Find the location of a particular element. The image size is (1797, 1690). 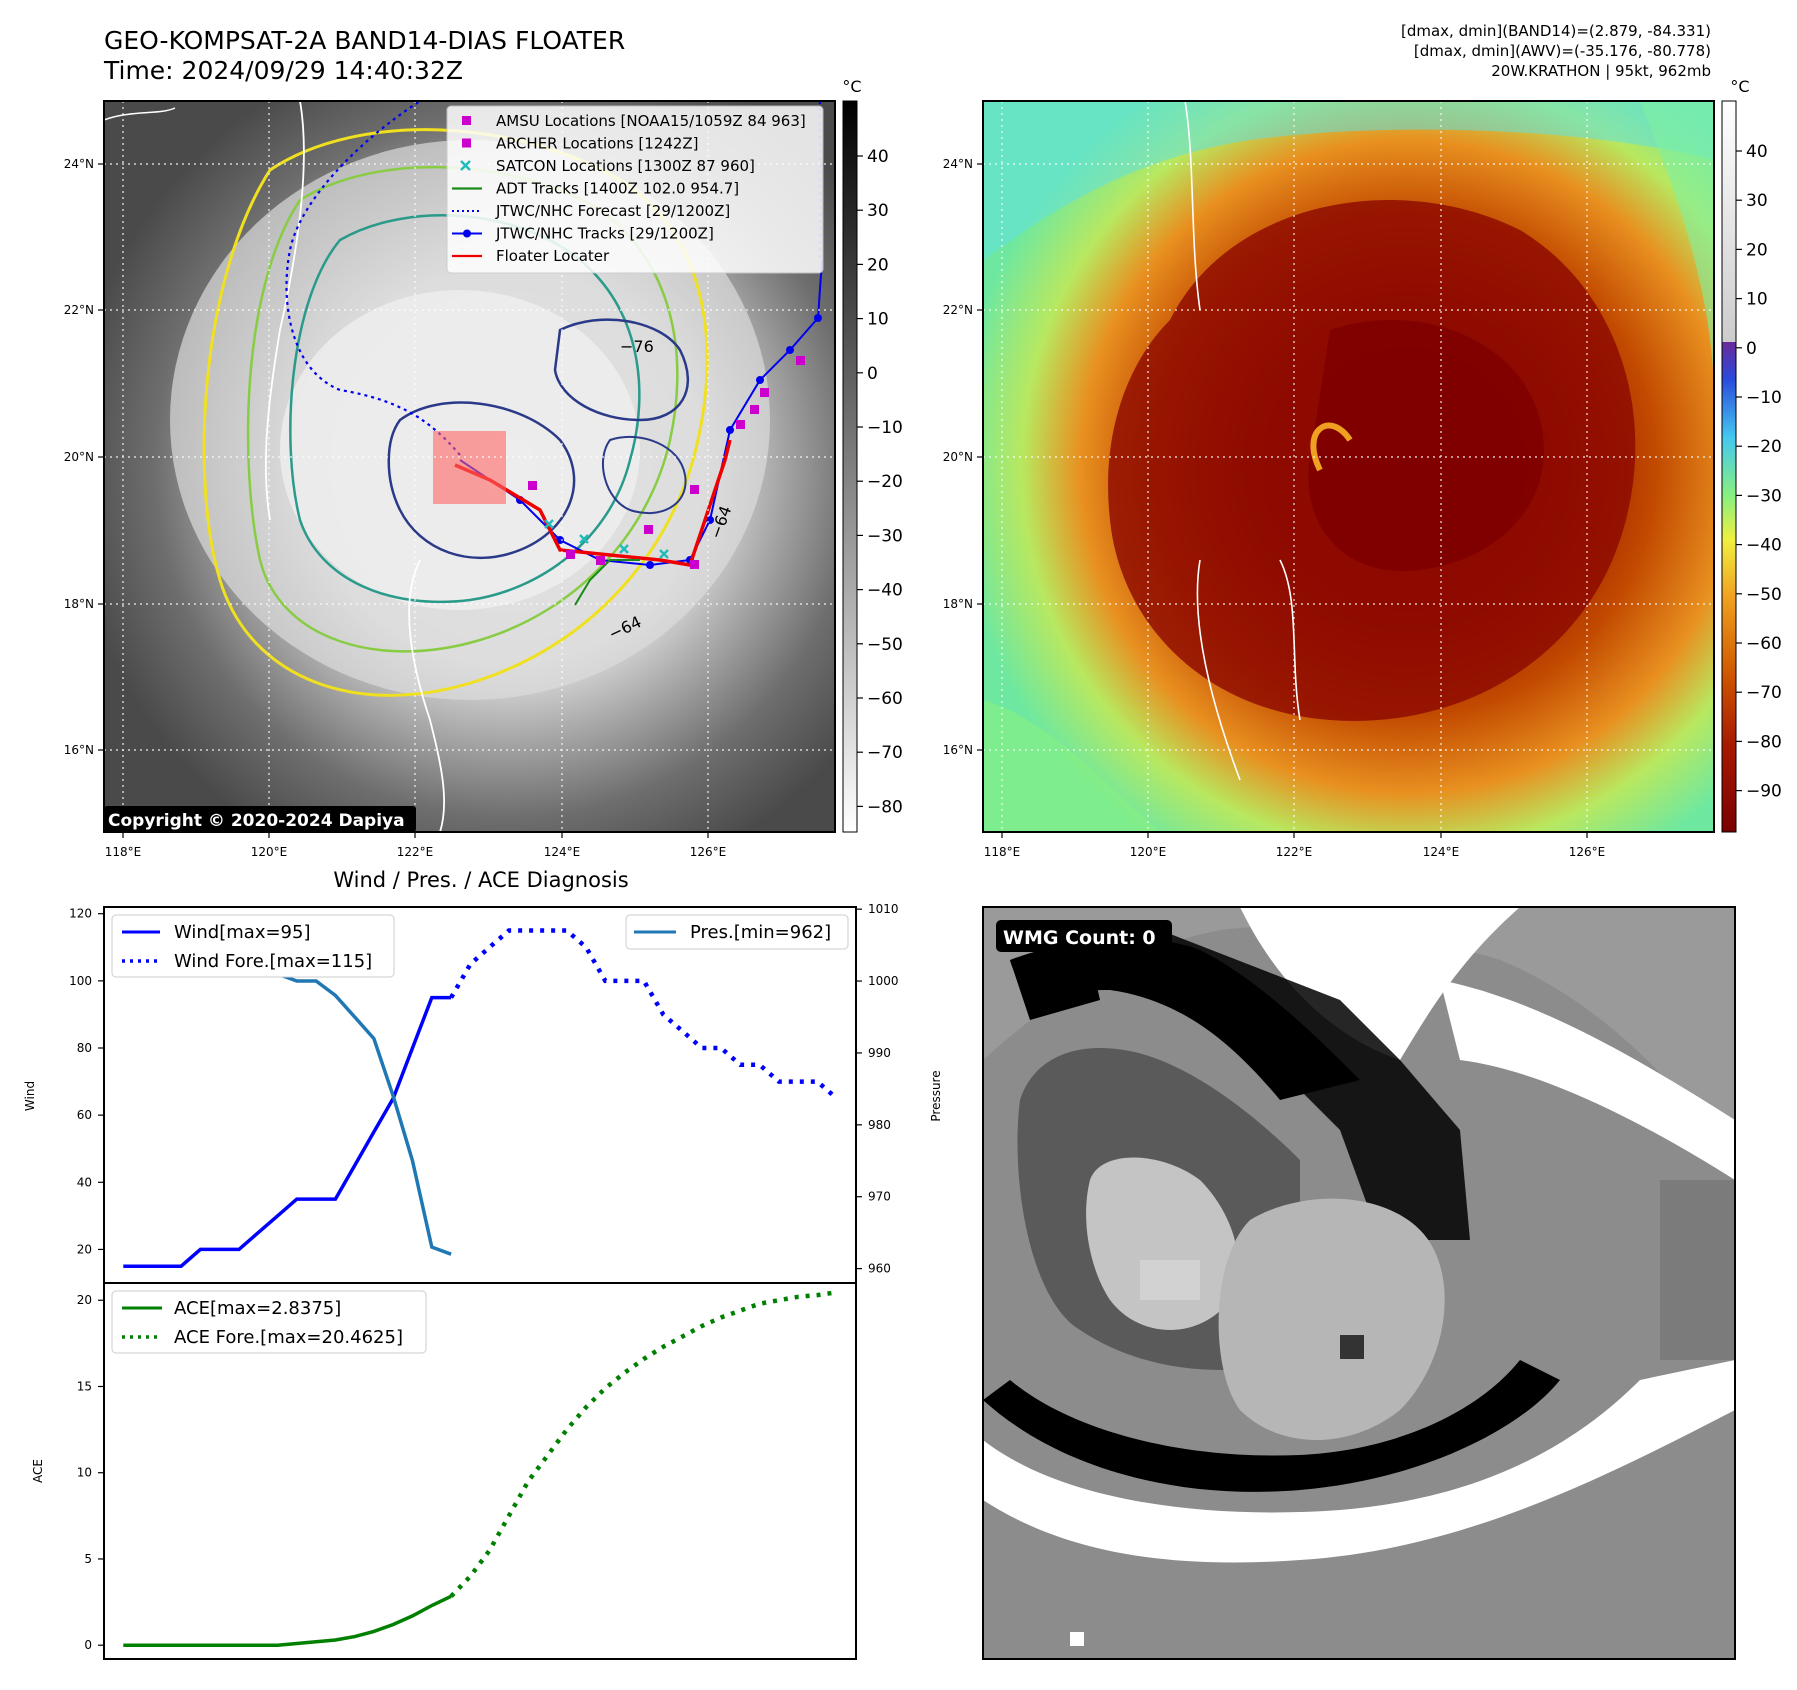

legend-wind: Wind[max=95] is located at coordinates (242, 932).